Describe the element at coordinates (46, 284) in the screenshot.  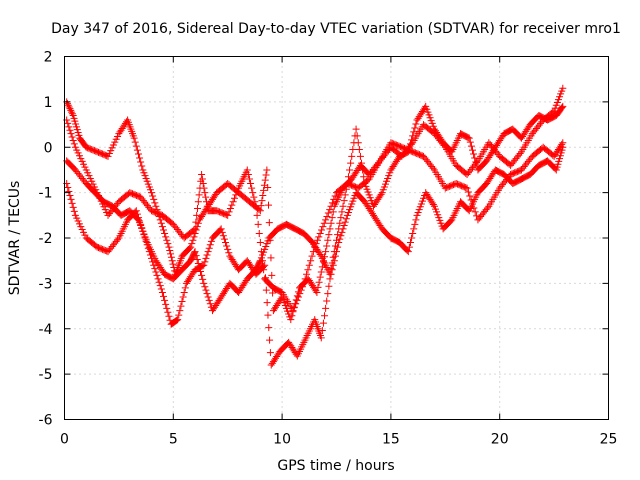
I see `y-tick-label: -3` at that location.